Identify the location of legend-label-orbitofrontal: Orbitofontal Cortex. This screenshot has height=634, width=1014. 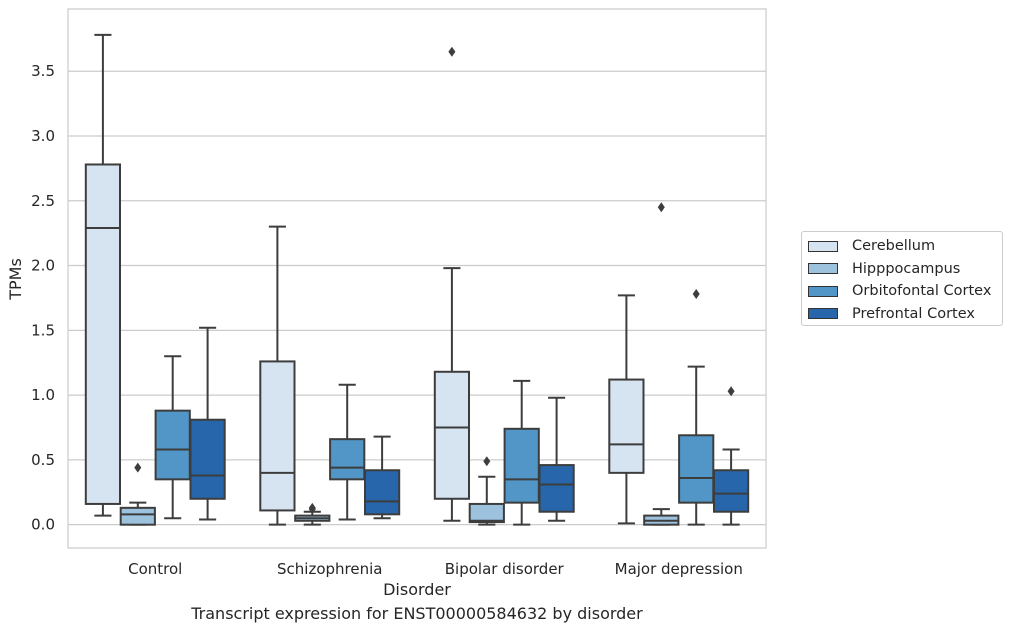
(922, 291).